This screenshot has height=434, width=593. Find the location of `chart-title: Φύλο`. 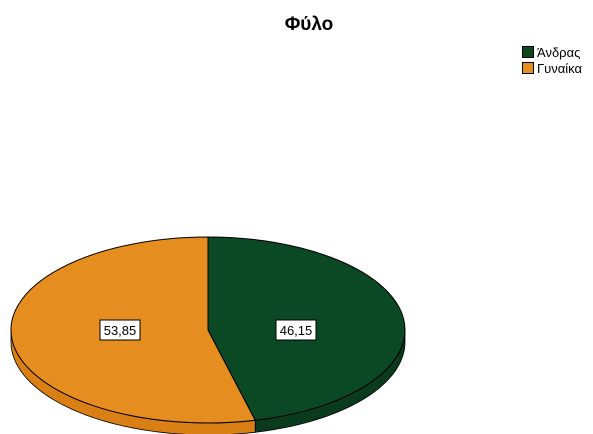

chart-title: Φύλο is located at coordinates (309, 24).